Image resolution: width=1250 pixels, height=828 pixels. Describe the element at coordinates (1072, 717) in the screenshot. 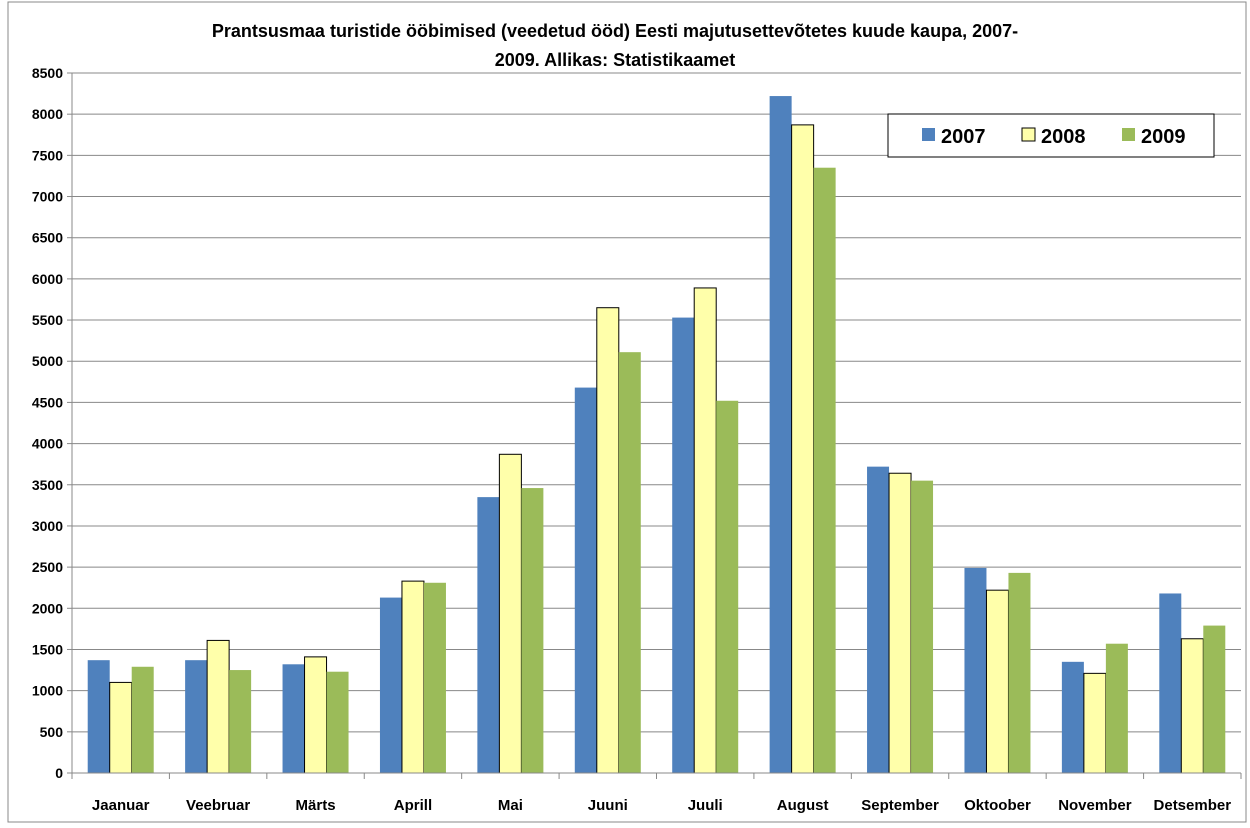

I see `bar-2007-November` at that location.